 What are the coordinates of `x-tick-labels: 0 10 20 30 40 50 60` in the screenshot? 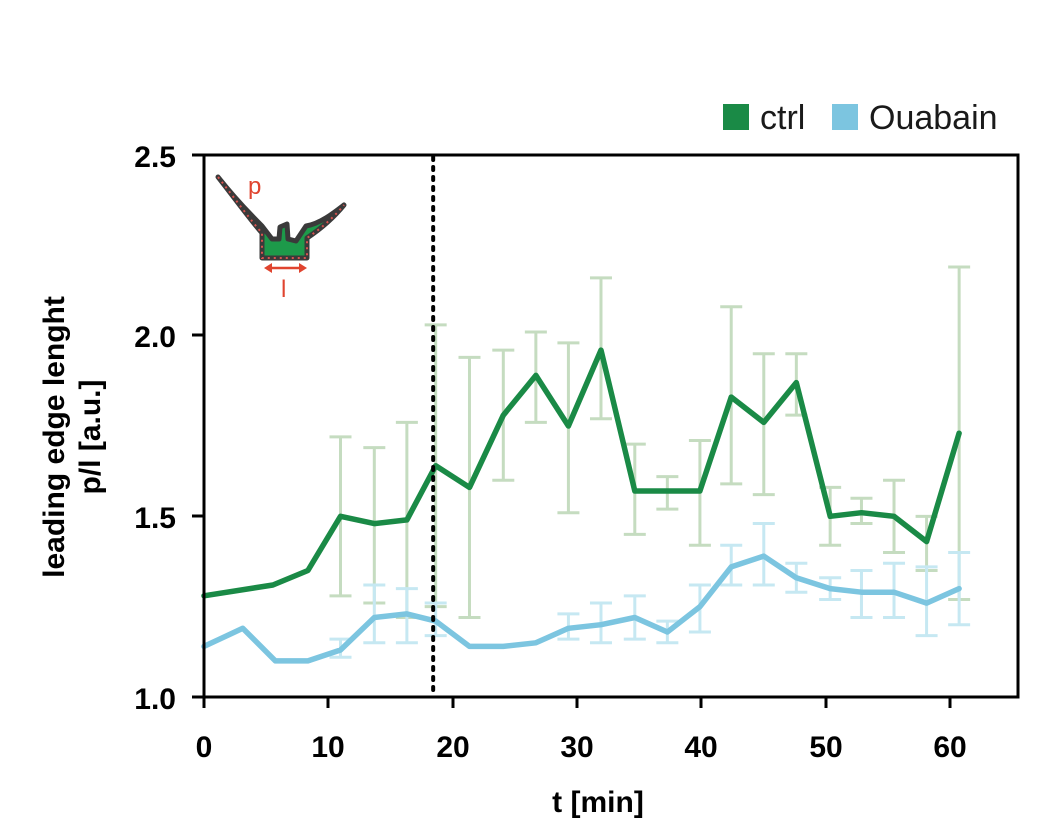 It's located at (581, 747).